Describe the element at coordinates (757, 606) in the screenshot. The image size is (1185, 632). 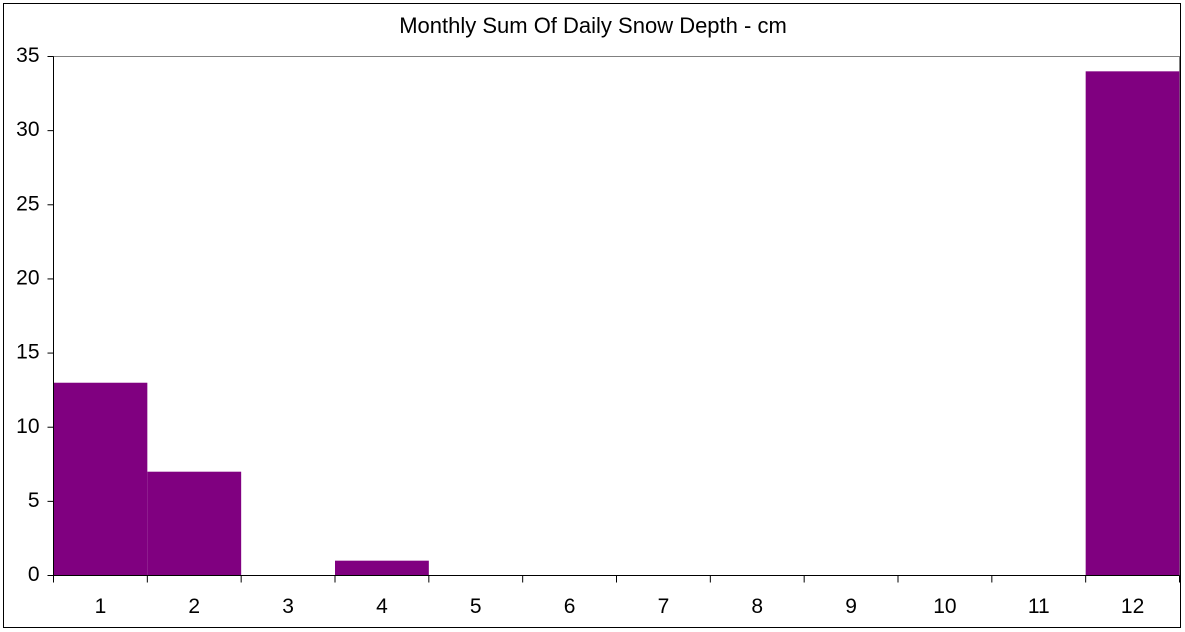
I see `x-tick-label: 8` at that location.